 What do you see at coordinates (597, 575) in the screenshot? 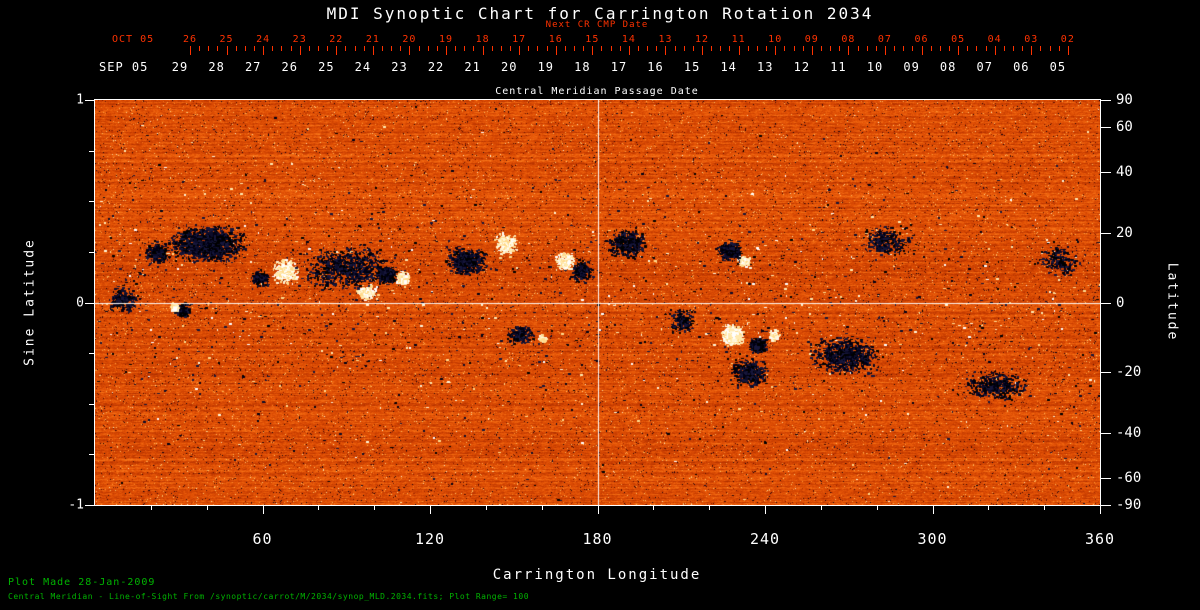
I see `carrington-longitude-axis-label: Carrington Longitude` at bounding box center [597, 575].